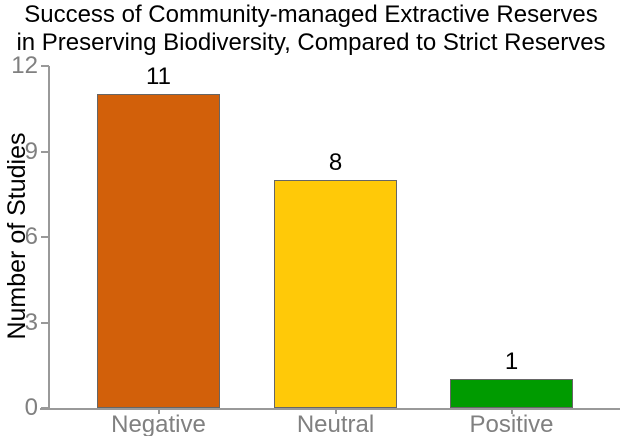 Image resolution: width=622 pixels, height=436 pixels. Describe the element at coordinates (31, 236) in the screenshot. I see `y-tick-label-6: 6` at that location.